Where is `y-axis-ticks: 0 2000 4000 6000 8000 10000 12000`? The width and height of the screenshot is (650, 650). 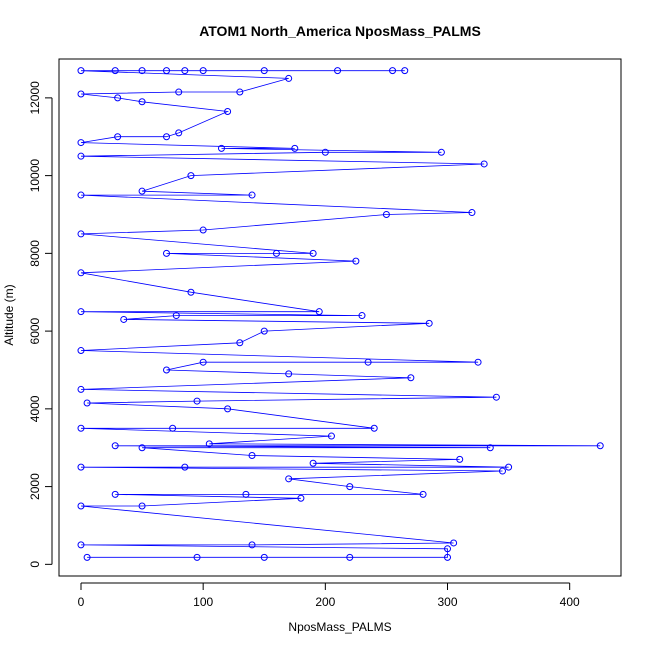 y-axis-ticks: 0 2000 4000 6000 8000 10000 12000 is located at coordinates (40, 324).